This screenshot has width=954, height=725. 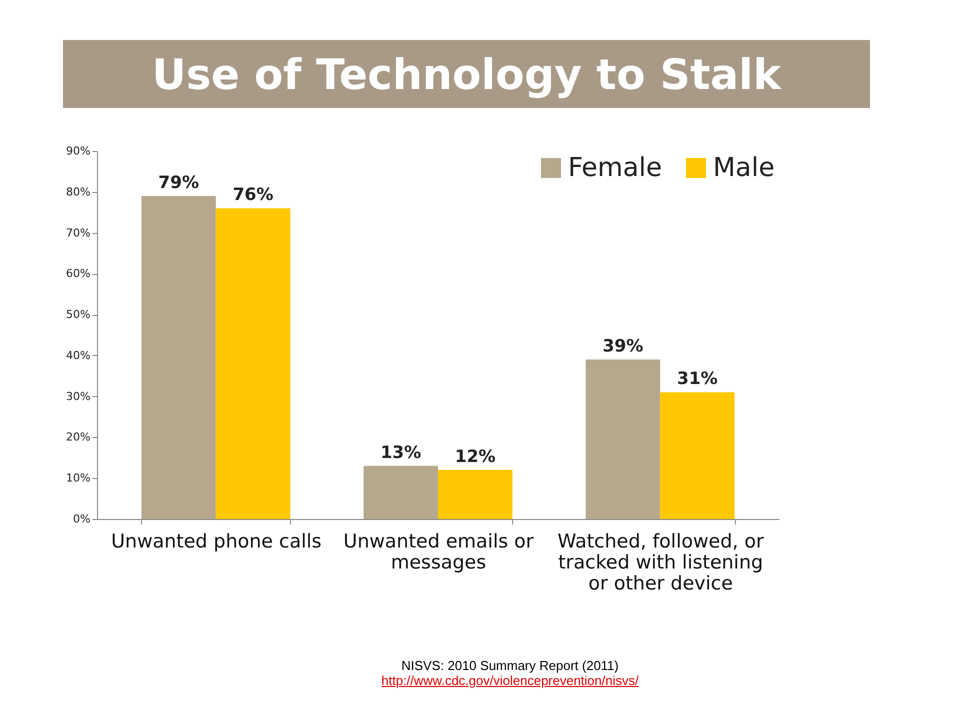 What do you see at coordinates (78, 191) in the screenshot?
I see `y-tick-label: 80%` at bounding box center [78, 191].